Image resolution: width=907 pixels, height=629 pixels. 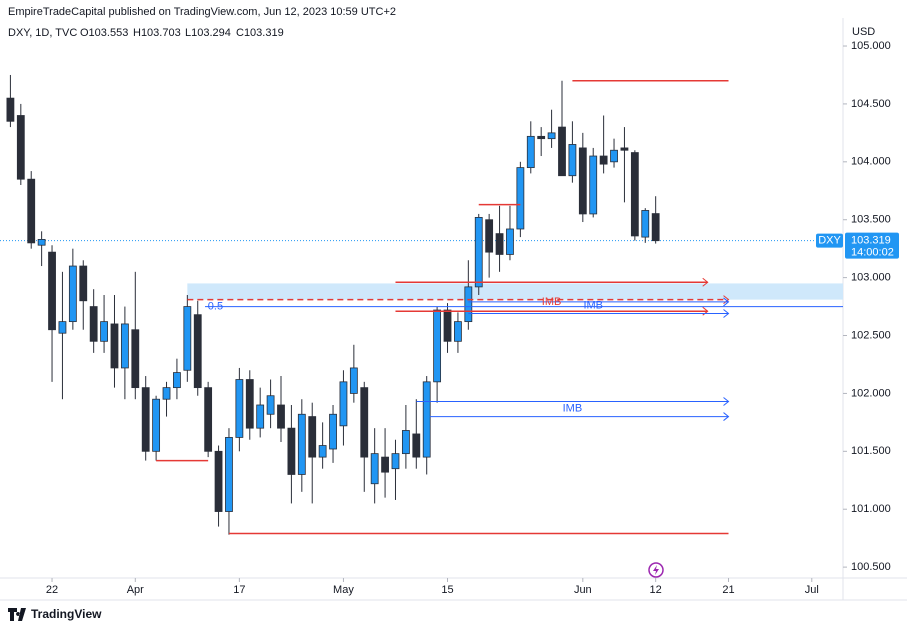 I want to click on brand: TradingView, so click(x=66, y=614).